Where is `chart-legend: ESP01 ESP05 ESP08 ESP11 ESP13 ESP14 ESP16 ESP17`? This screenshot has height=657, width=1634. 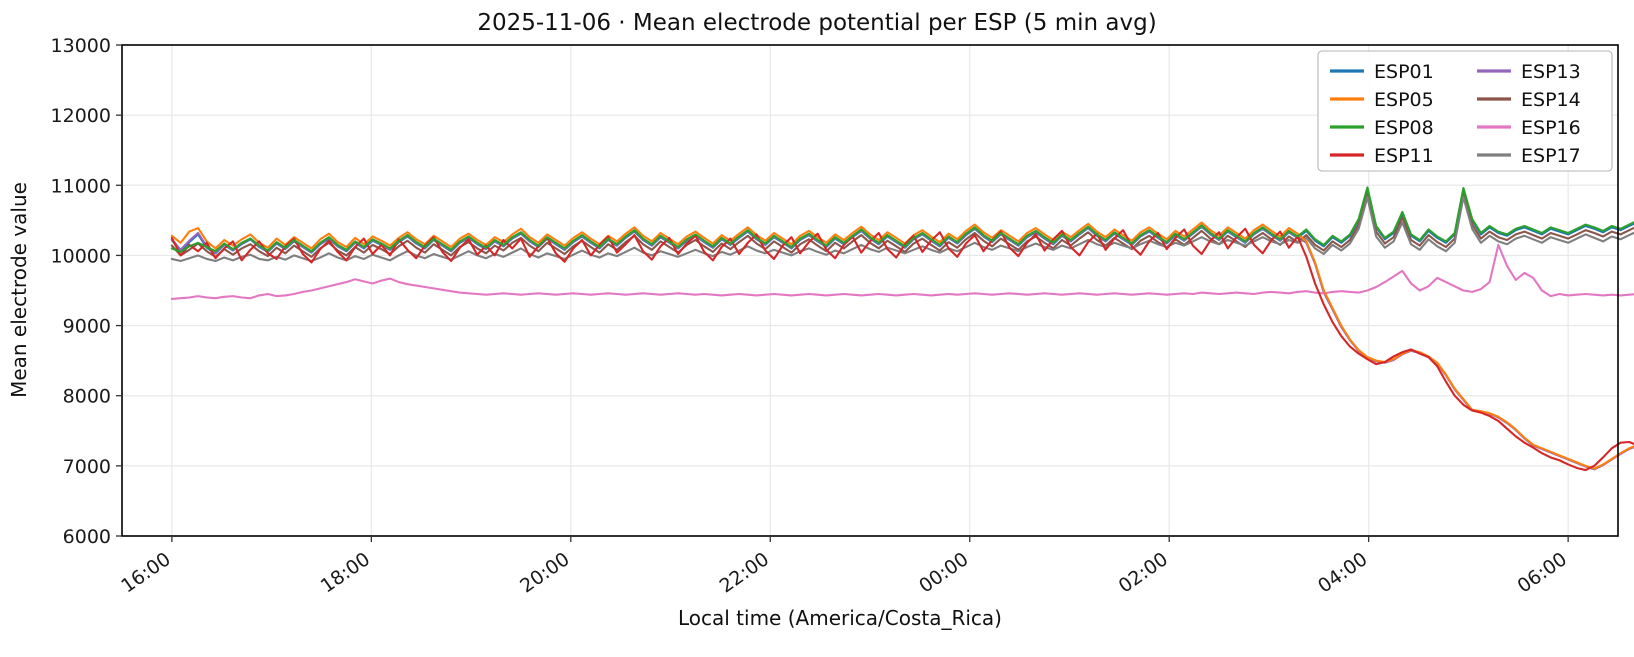 chart-legend: ESP01 ESP05 ESP08 ESP11 ESP13 ESP14 ESP16 ESP17 is located at coordinates (1465, 111).